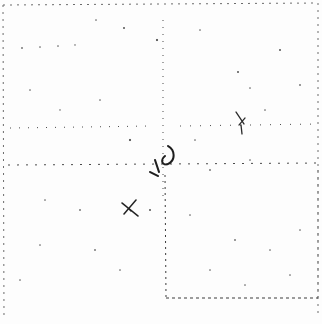 This screenshot has height=324, width=322. I want to click on border-top, so click(160, 4).